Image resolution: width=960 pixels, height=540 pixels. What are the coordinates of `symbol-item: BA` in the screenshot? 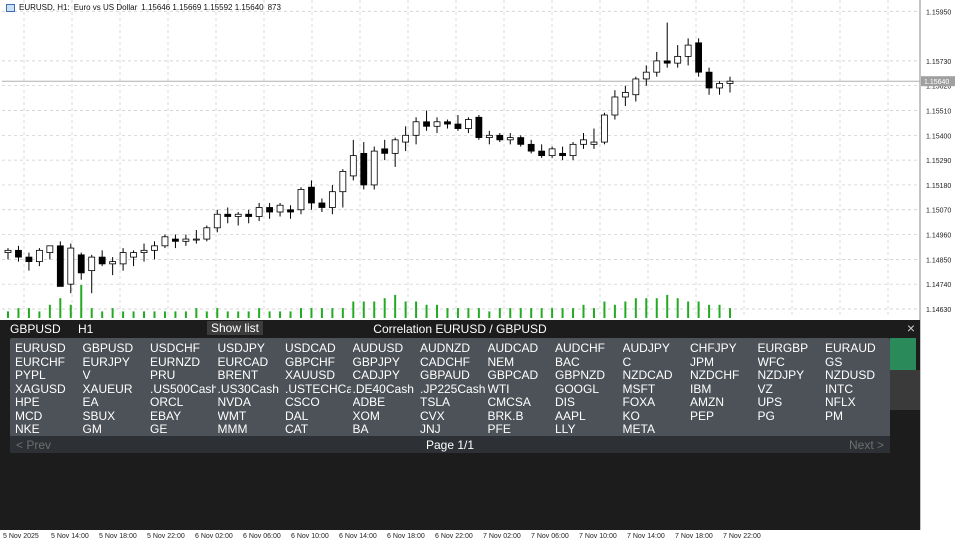 It's located at (360, 429).